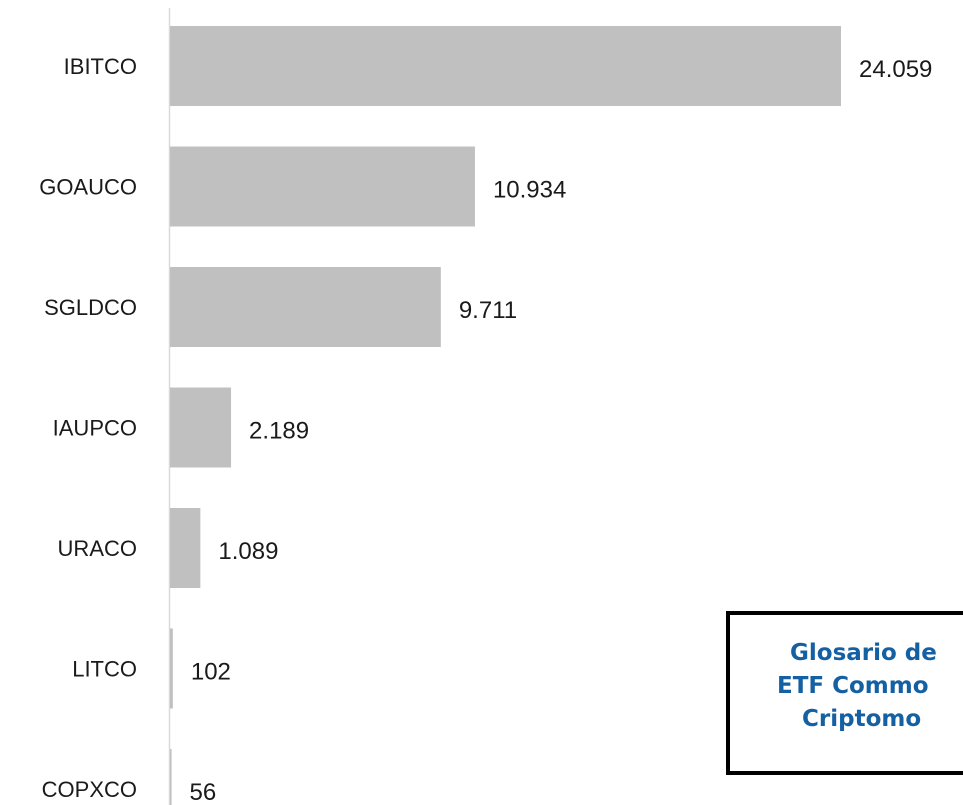 The width and height of the screenshot is (963, 805). What do you see at coordinates (305, 307) in the screenshot?
I see `bar-sgldco` at bounding box center [305, 307].